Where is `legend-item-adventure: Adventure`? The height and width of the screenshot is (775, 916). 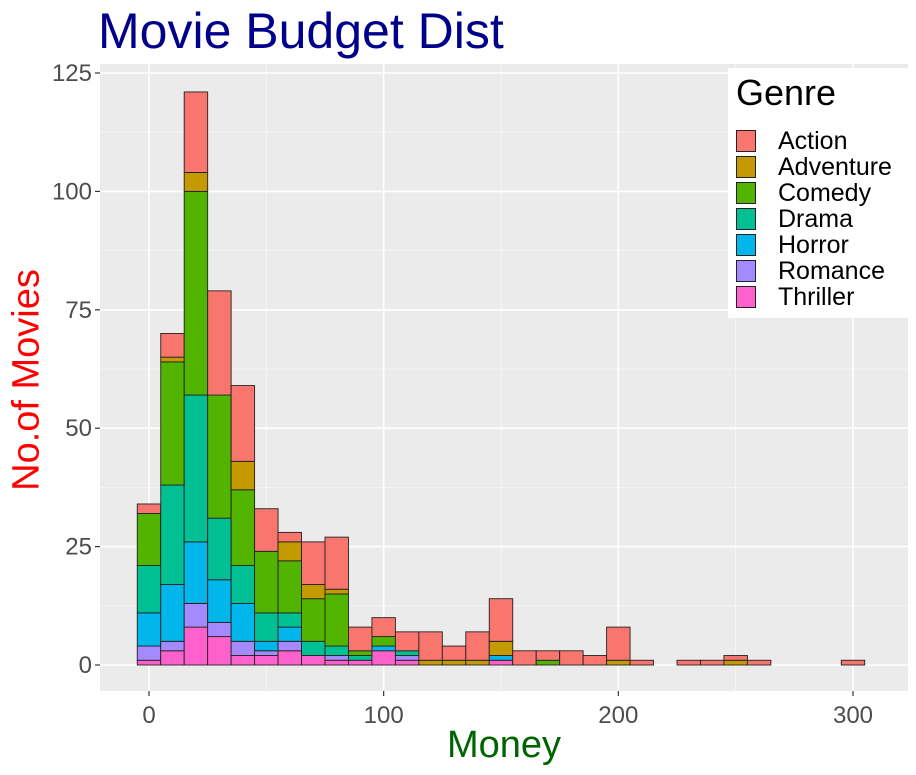 legend-item-adventure: Adventure is located at coordinates (814, 166).